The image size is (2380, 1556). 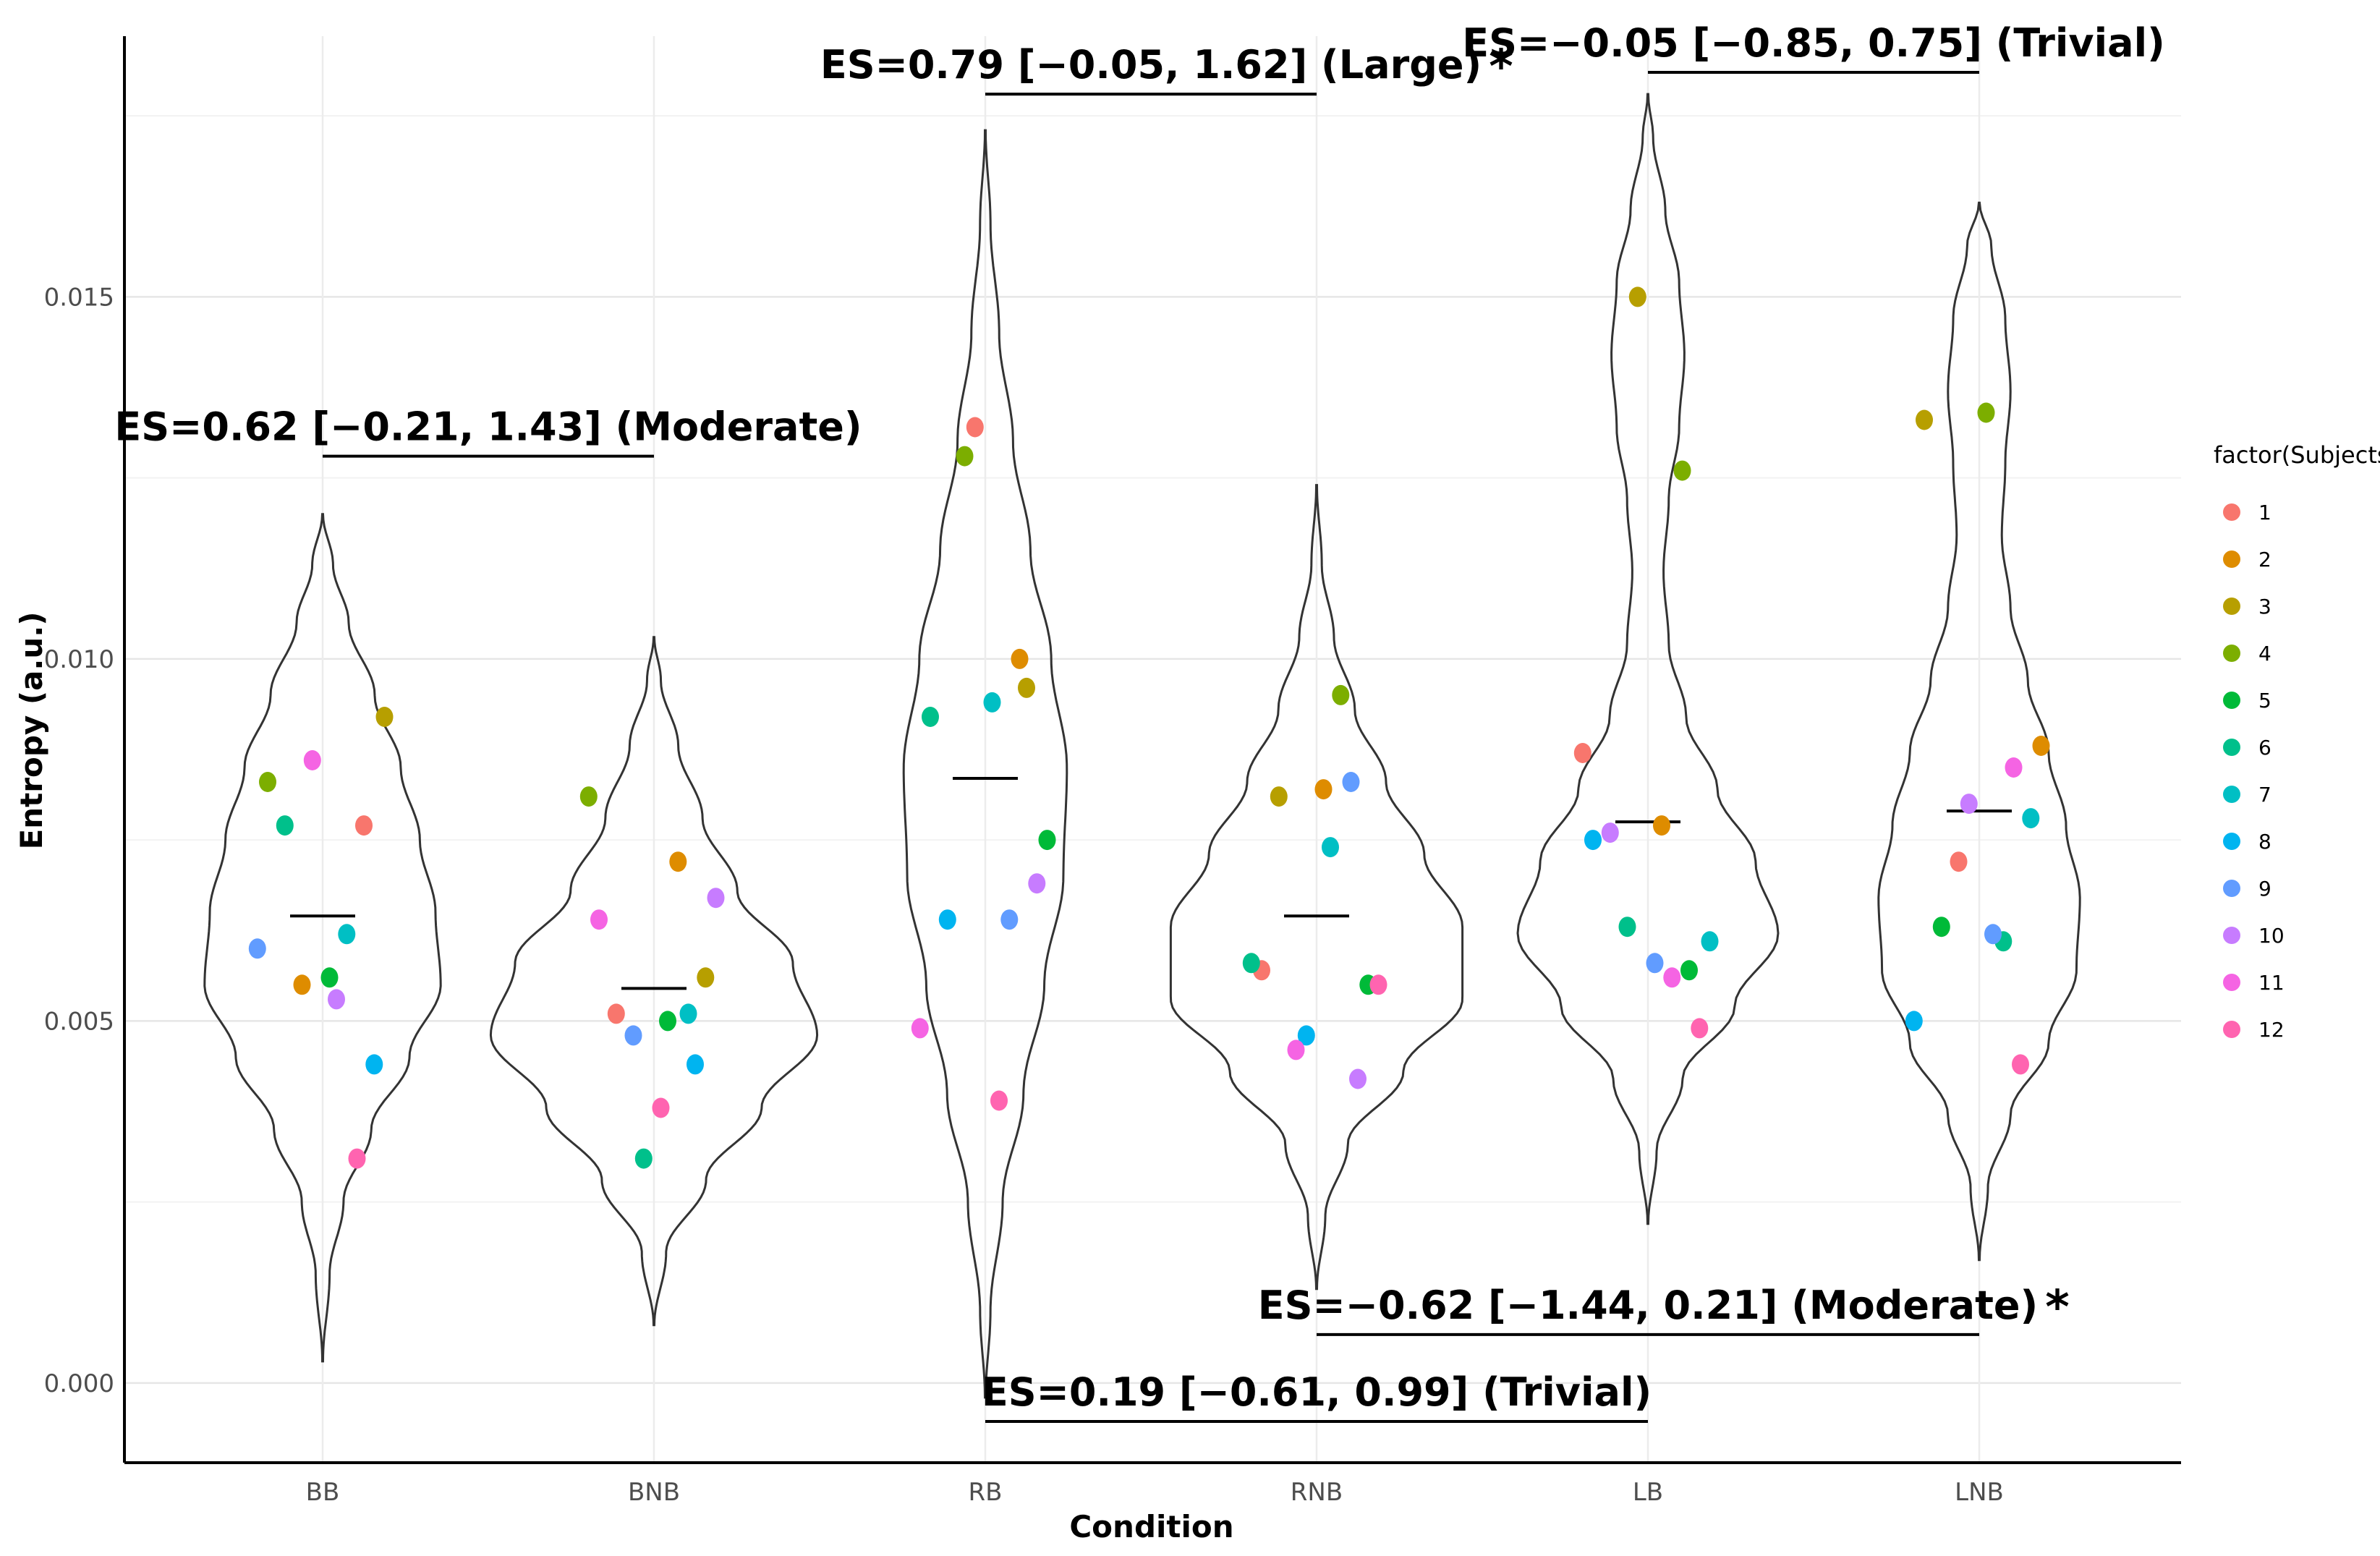 I want to click on y-tick-label: 0.005, so click(x=79, y=1022).